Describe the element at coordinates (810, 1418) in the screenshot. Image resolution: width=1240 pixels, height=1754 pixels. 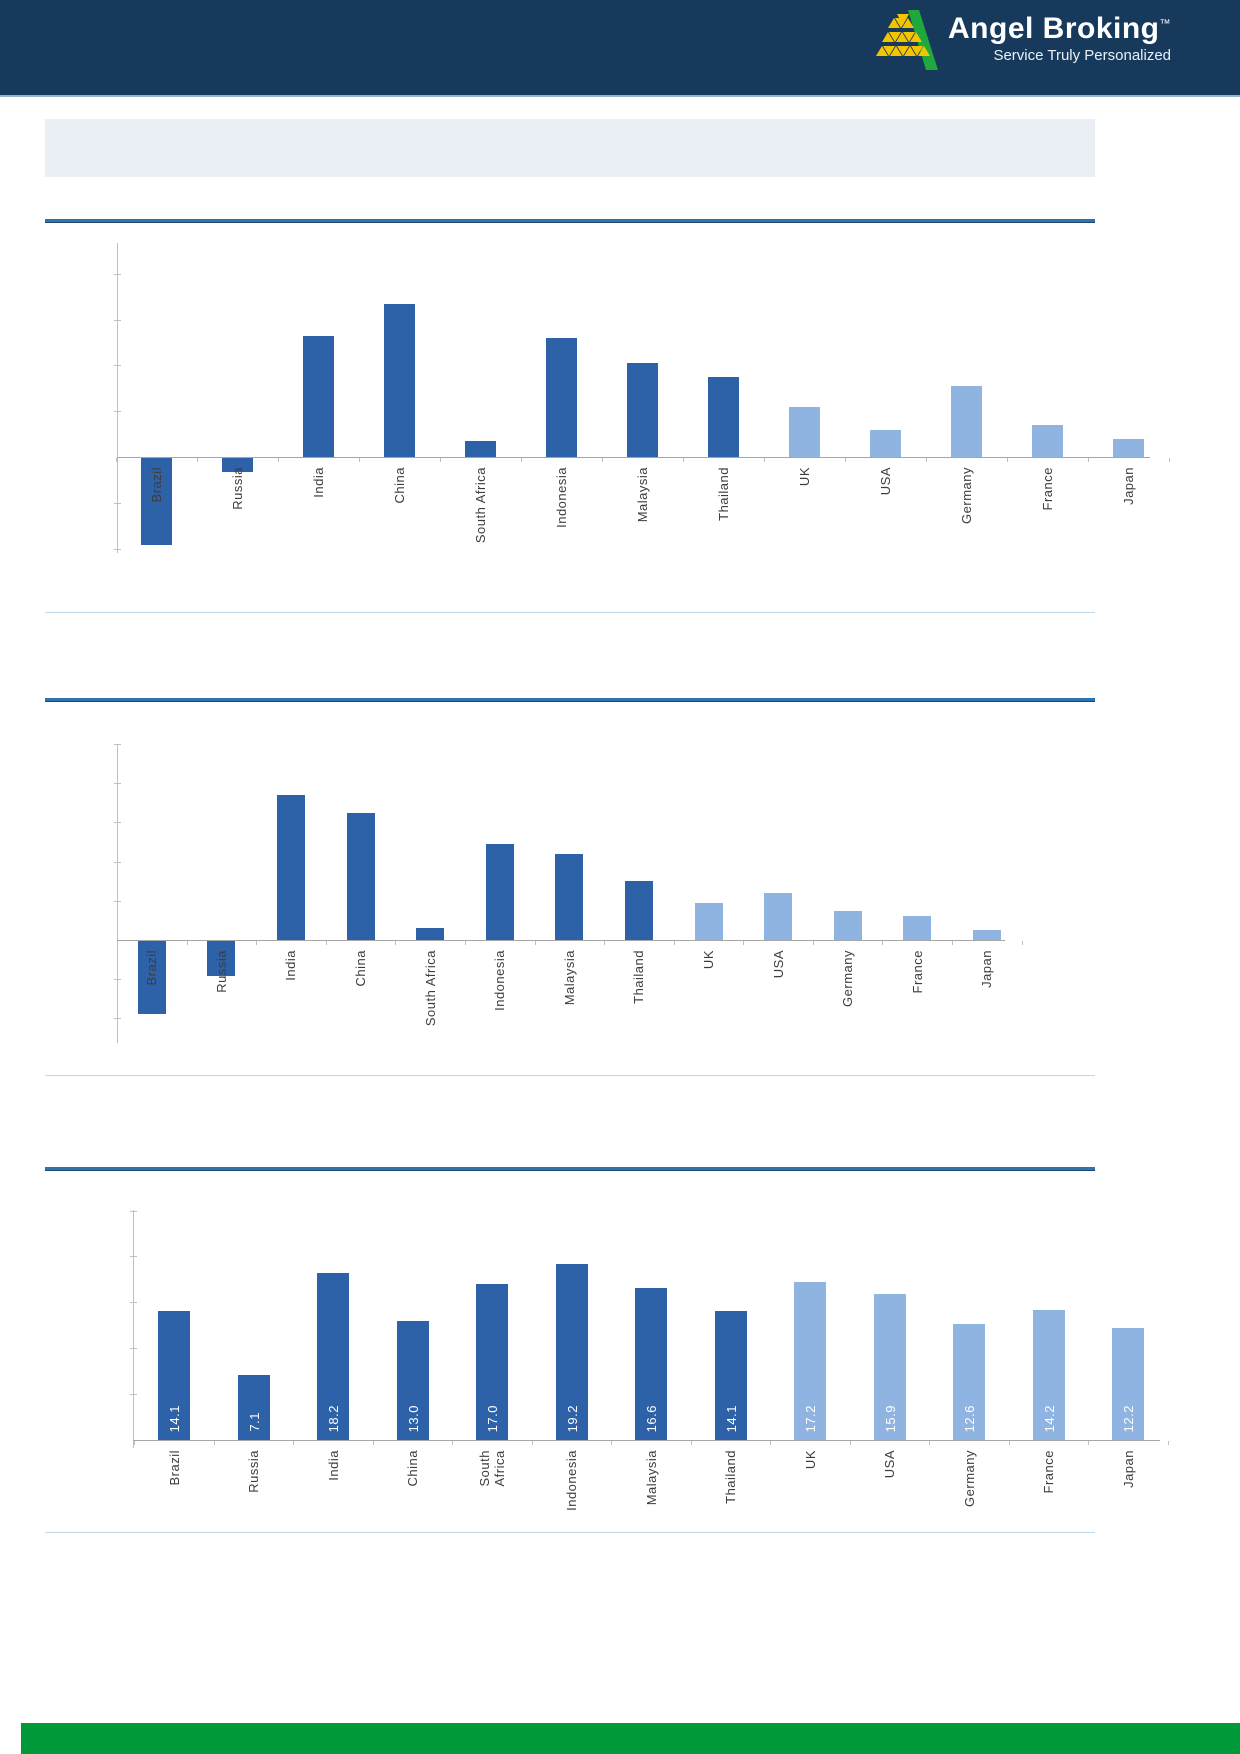
I see `value-label-uk: 17.2` at that location.